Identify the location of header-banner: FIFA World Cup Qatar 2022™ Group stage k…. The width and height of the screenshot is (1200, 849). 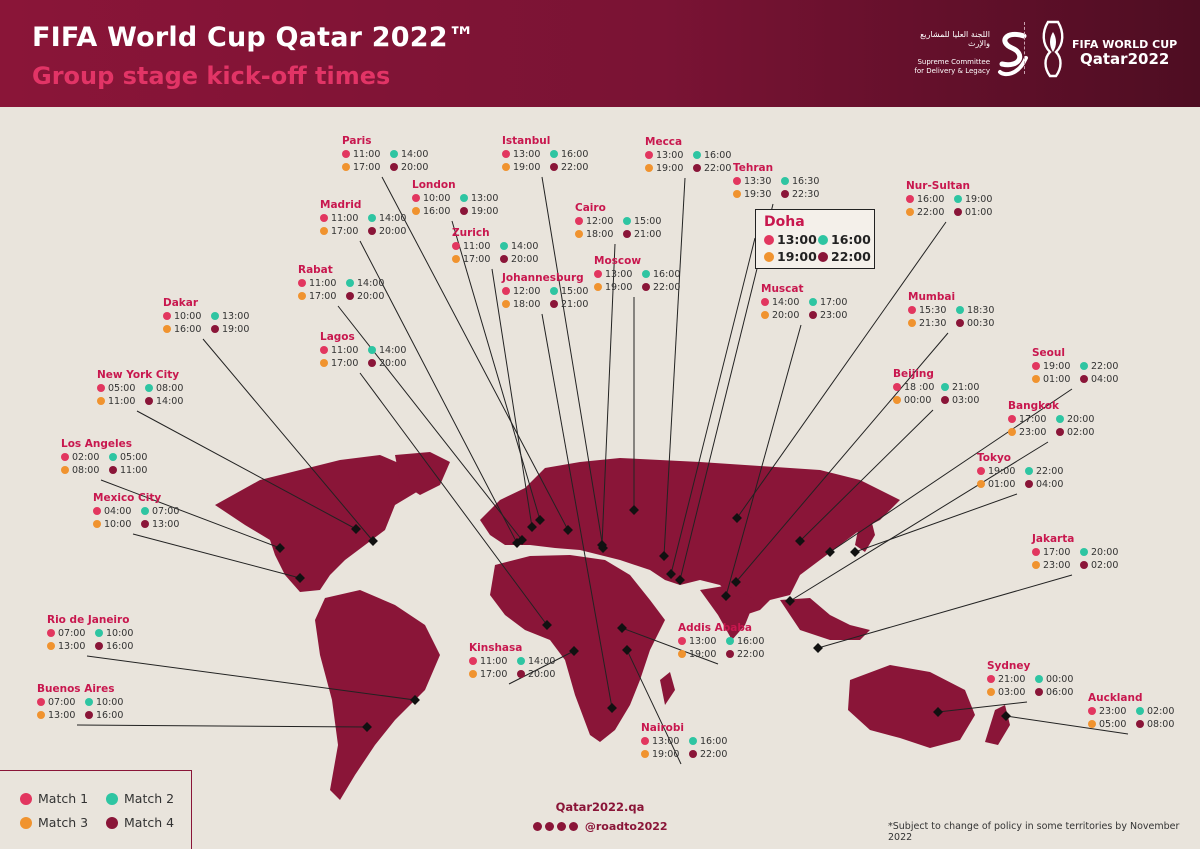
(600, 53).